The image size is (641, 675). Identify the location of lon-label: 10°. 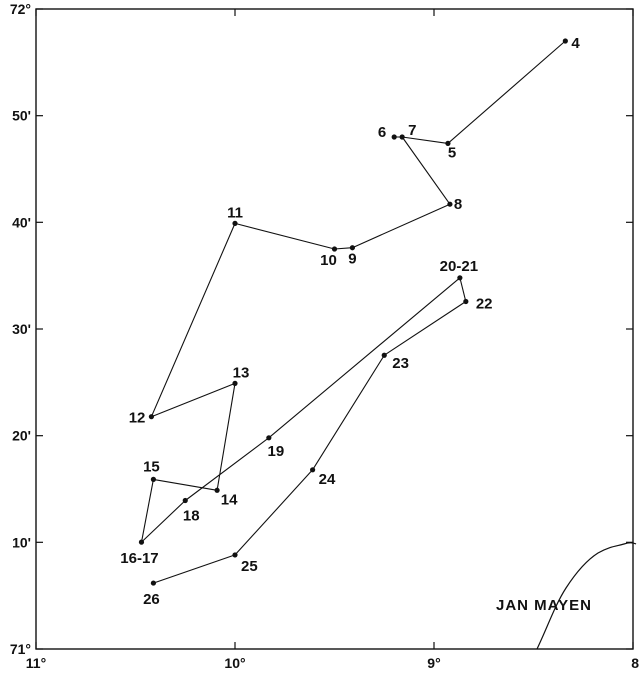
(234, 663).